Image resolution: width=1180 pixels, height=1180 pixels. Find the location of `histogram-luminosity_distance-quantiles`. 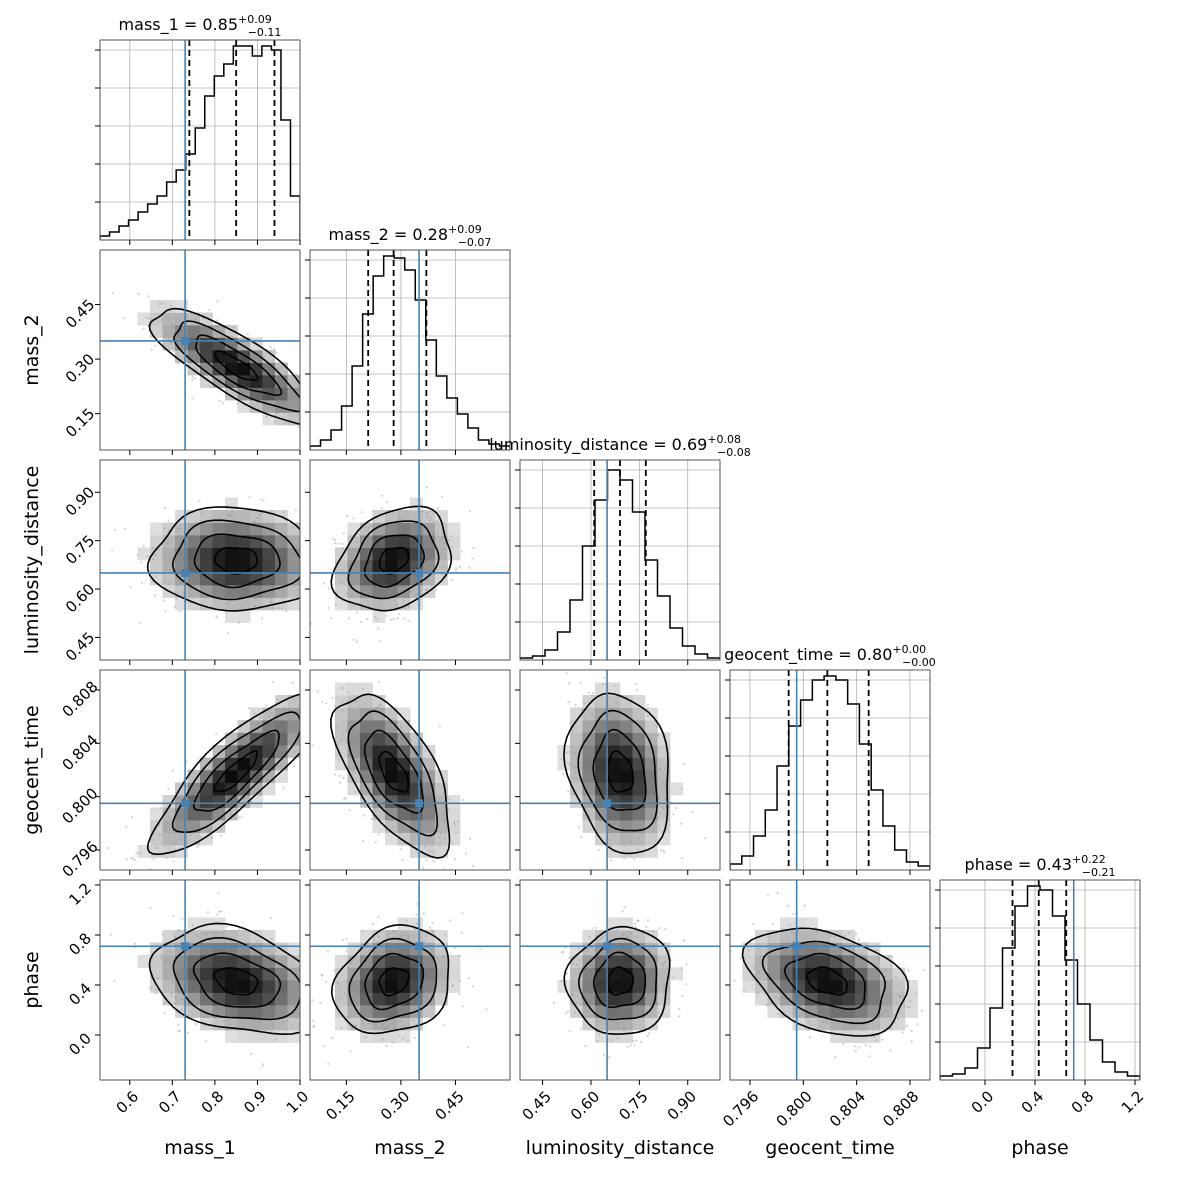

histogram-luminosity_distance-quantiles is located at coordinates (620, 560).